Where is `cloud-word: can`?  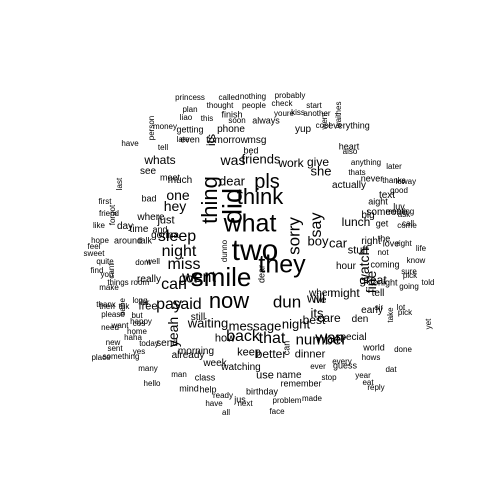
cloud-word: can is located at coordinates (286, 348).